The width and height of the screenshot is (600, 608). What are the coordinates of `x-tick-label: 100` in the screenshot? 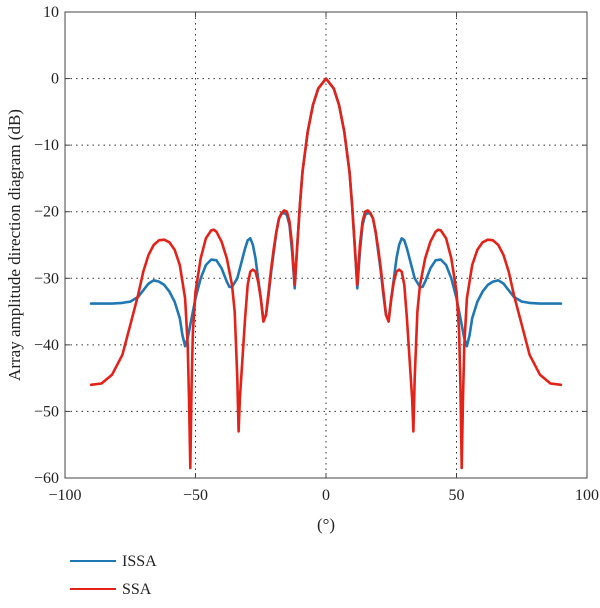 It's located at (587, 495).